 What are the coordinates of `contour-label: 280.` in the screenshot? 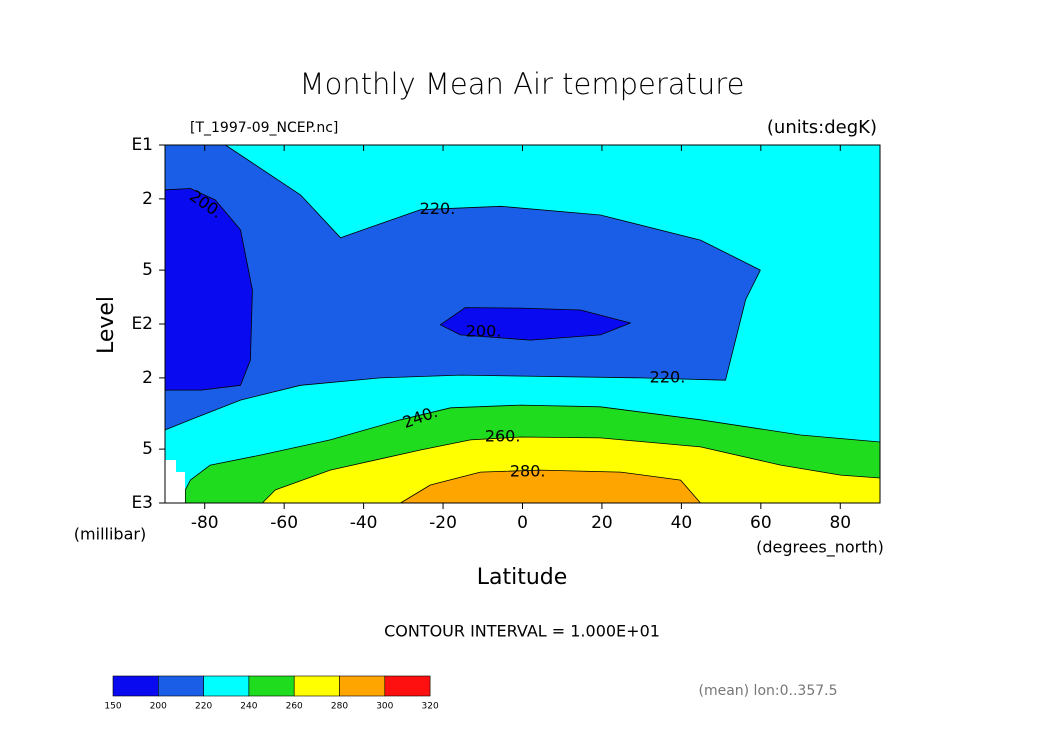 It's located at (528, 471).